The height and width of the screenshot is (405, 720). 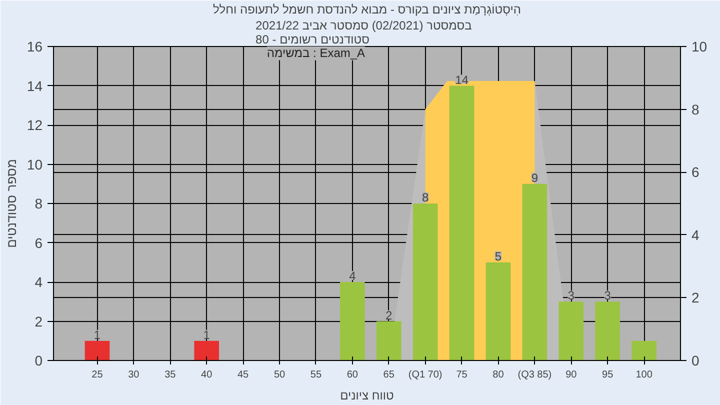 What do you see at coordinates (608, 375) in the screenshot?
I see `x-tick-label: 95` at bounding box center [608, 375].